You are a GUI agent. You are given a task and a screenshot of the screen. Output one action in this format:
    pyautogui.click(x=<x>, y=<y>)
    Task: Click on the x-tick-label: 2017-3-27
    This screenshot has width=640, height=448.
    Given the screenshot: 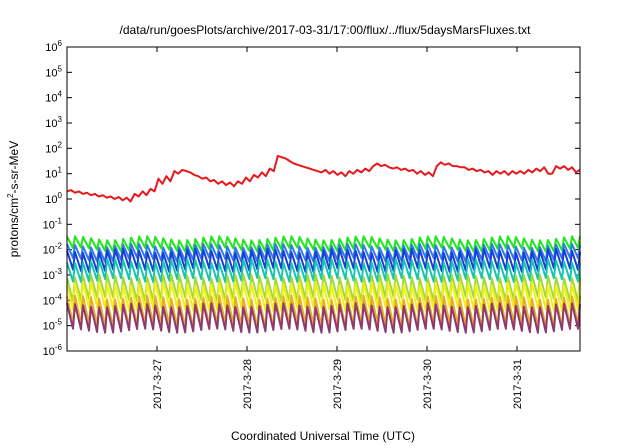 What is the action you would take?
    pyautogui.click(x=158, y=384)
    